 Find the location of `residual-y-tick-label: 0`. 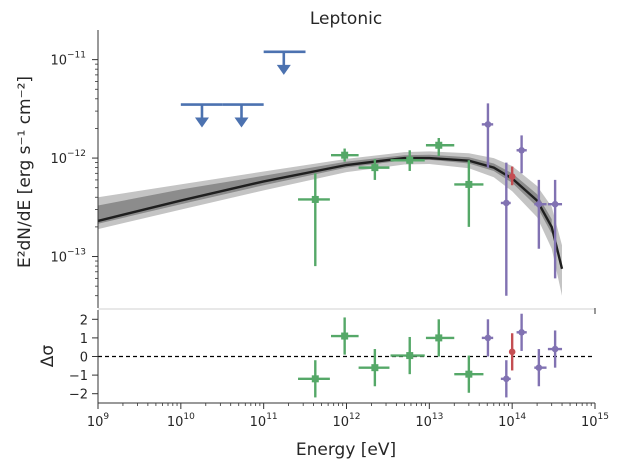

residual-y-tick-label: 0 is located at coordinates (84, 358).